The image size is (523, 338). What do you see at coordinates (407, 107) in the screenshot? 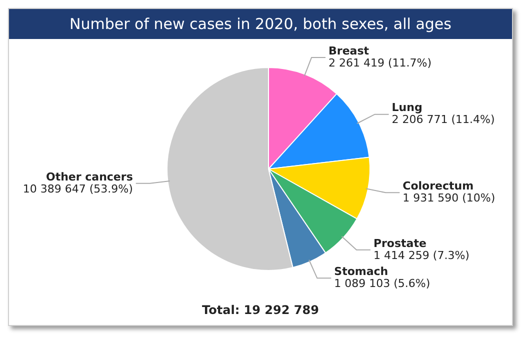
I see `slice-label: Lung` at bounding box center [407, 107].